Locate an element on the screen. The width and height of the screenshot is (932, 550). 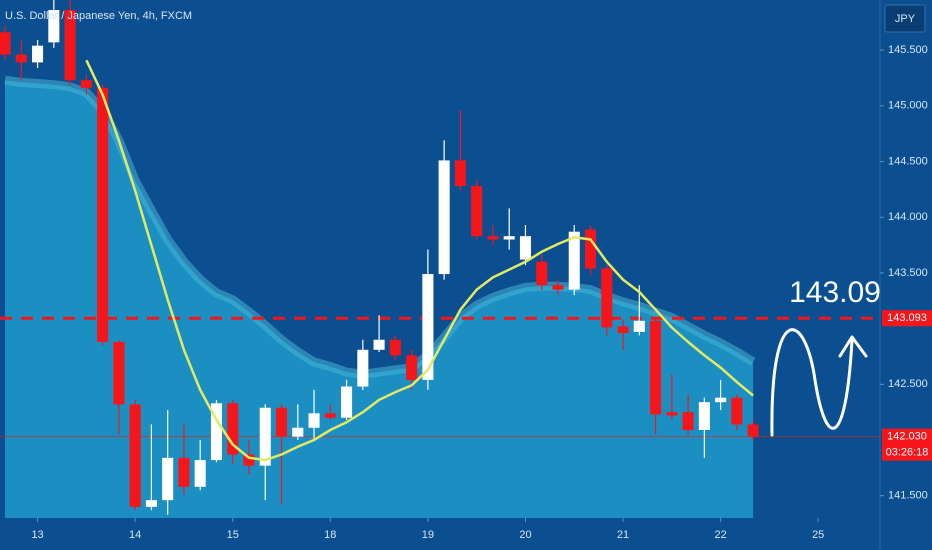
arrow-head is located at coordinates (853, 346).